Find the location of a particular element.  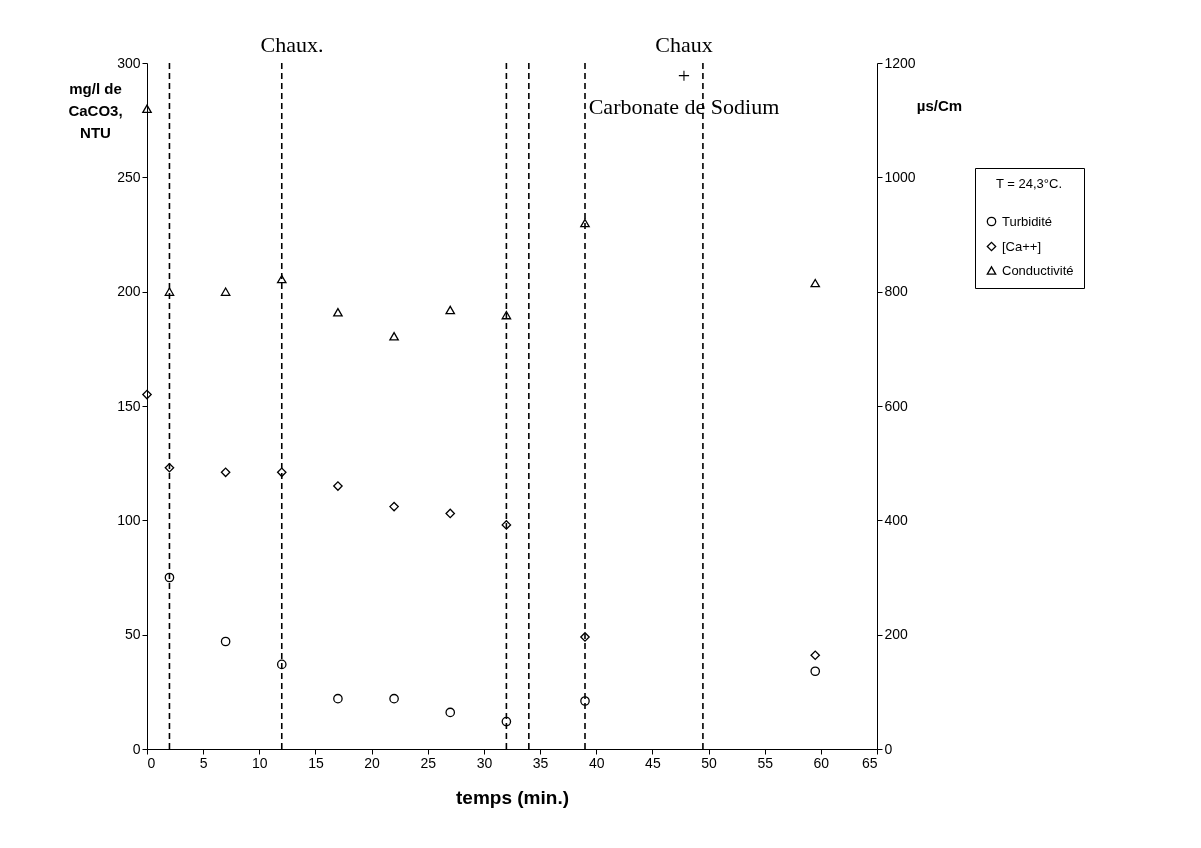

x-axis-title: temps (min.) is located at coordinates (512, 797).